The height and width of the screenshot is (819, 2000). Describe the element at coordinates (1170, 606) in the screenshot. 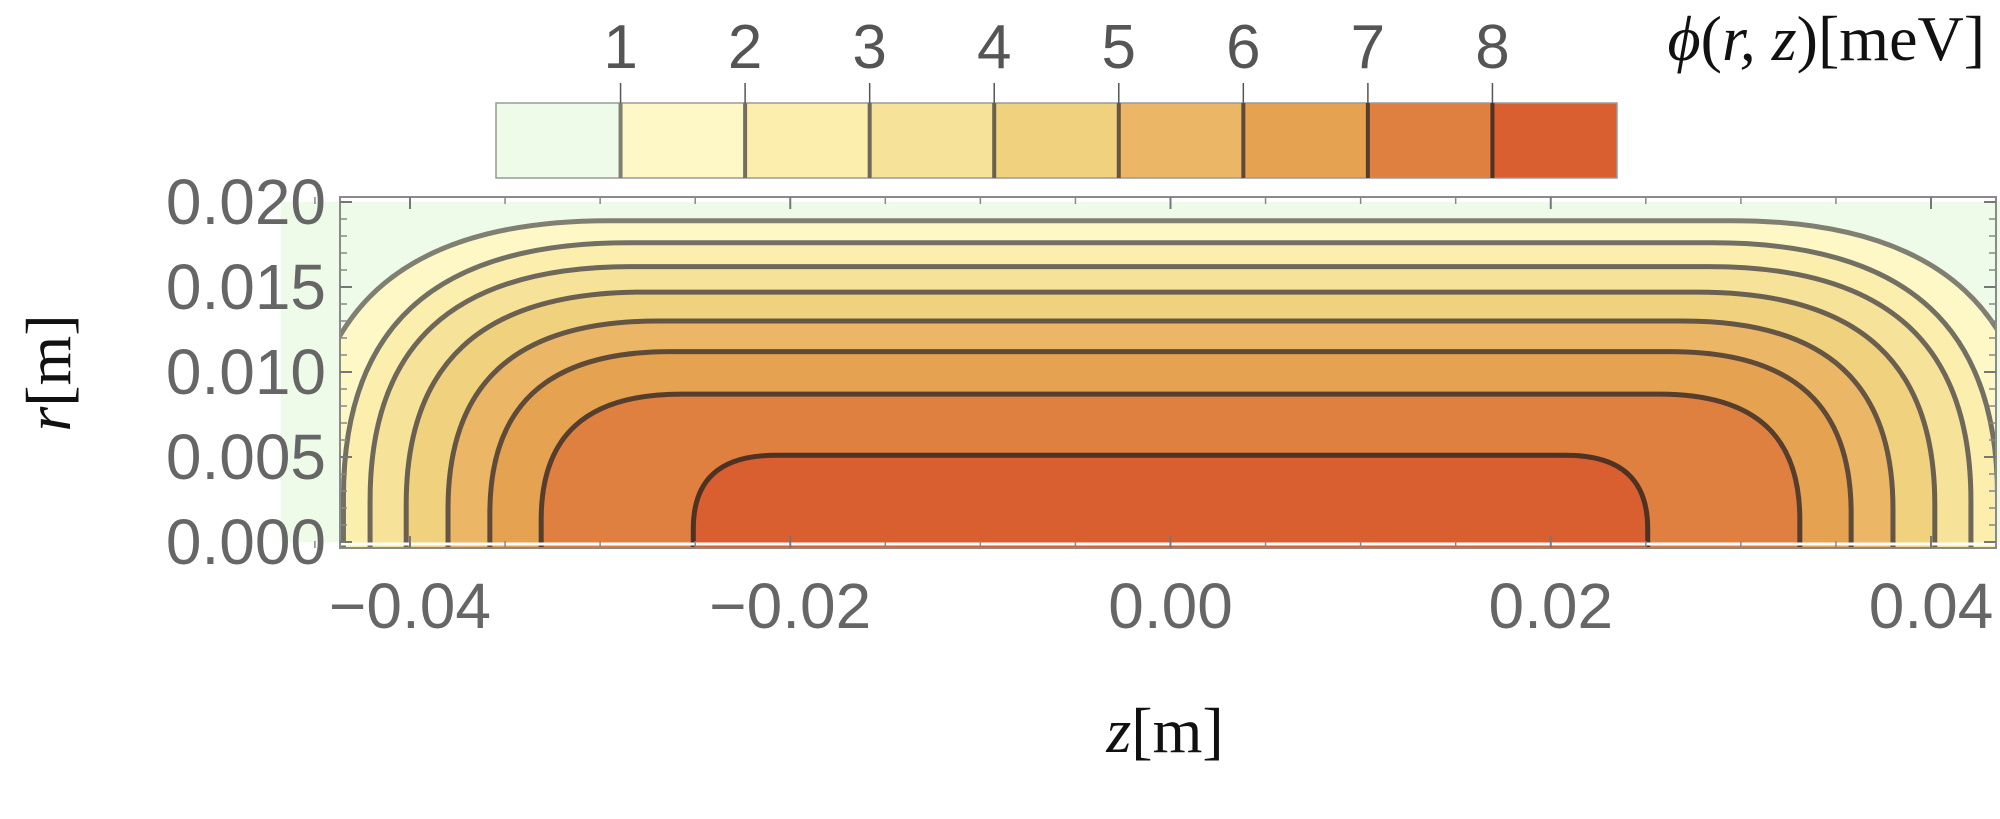

I see `x-tick-label: 0.00` at that location.